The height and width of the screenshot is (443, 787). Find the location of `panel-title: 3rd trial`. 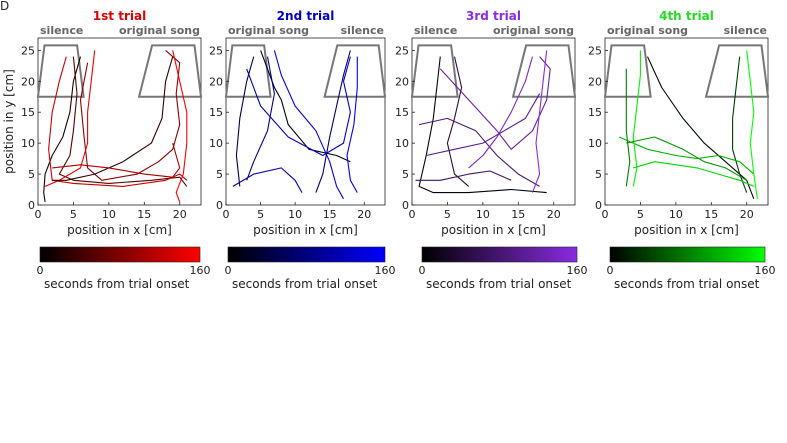

panel-title: 3rd trial is located at coordinates (493, 16).